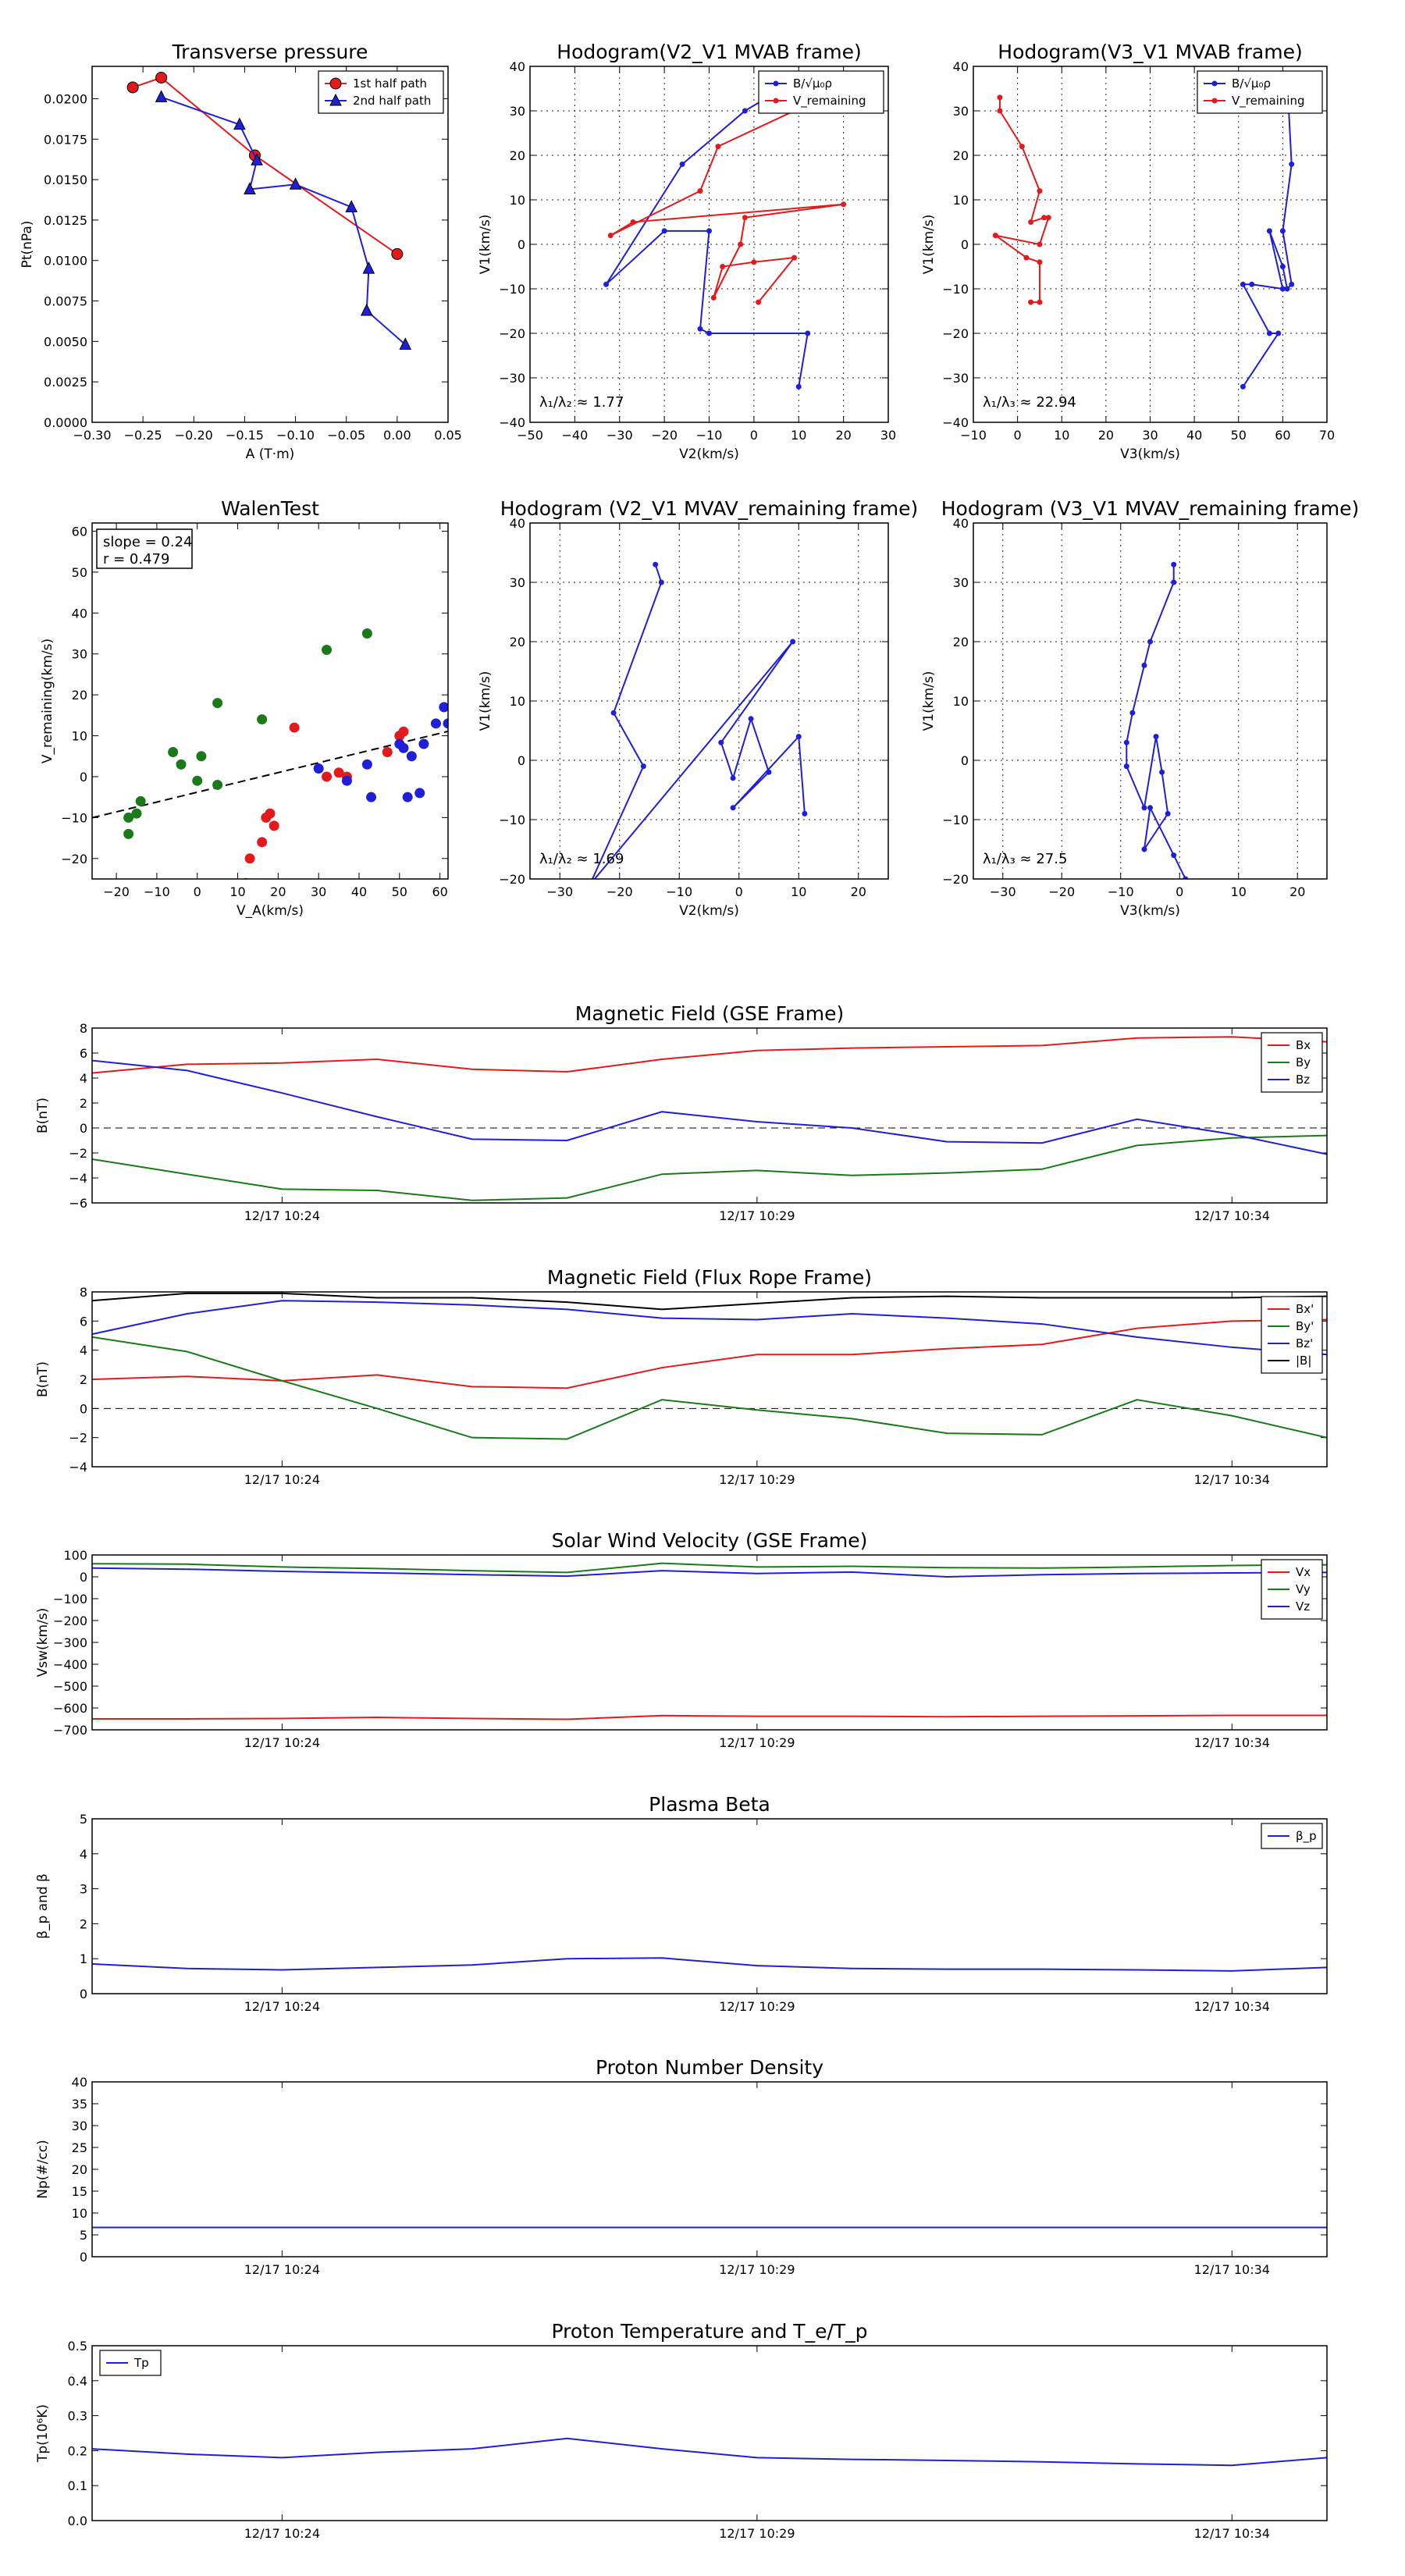 The height and width of the screenshot is (2576, 1405). What do you see at coordinates (709, 52) in the screenshot?
I see `chart-title: Hodogram(V2_V1 MVAB frame)` at bounding box center [709, 52].